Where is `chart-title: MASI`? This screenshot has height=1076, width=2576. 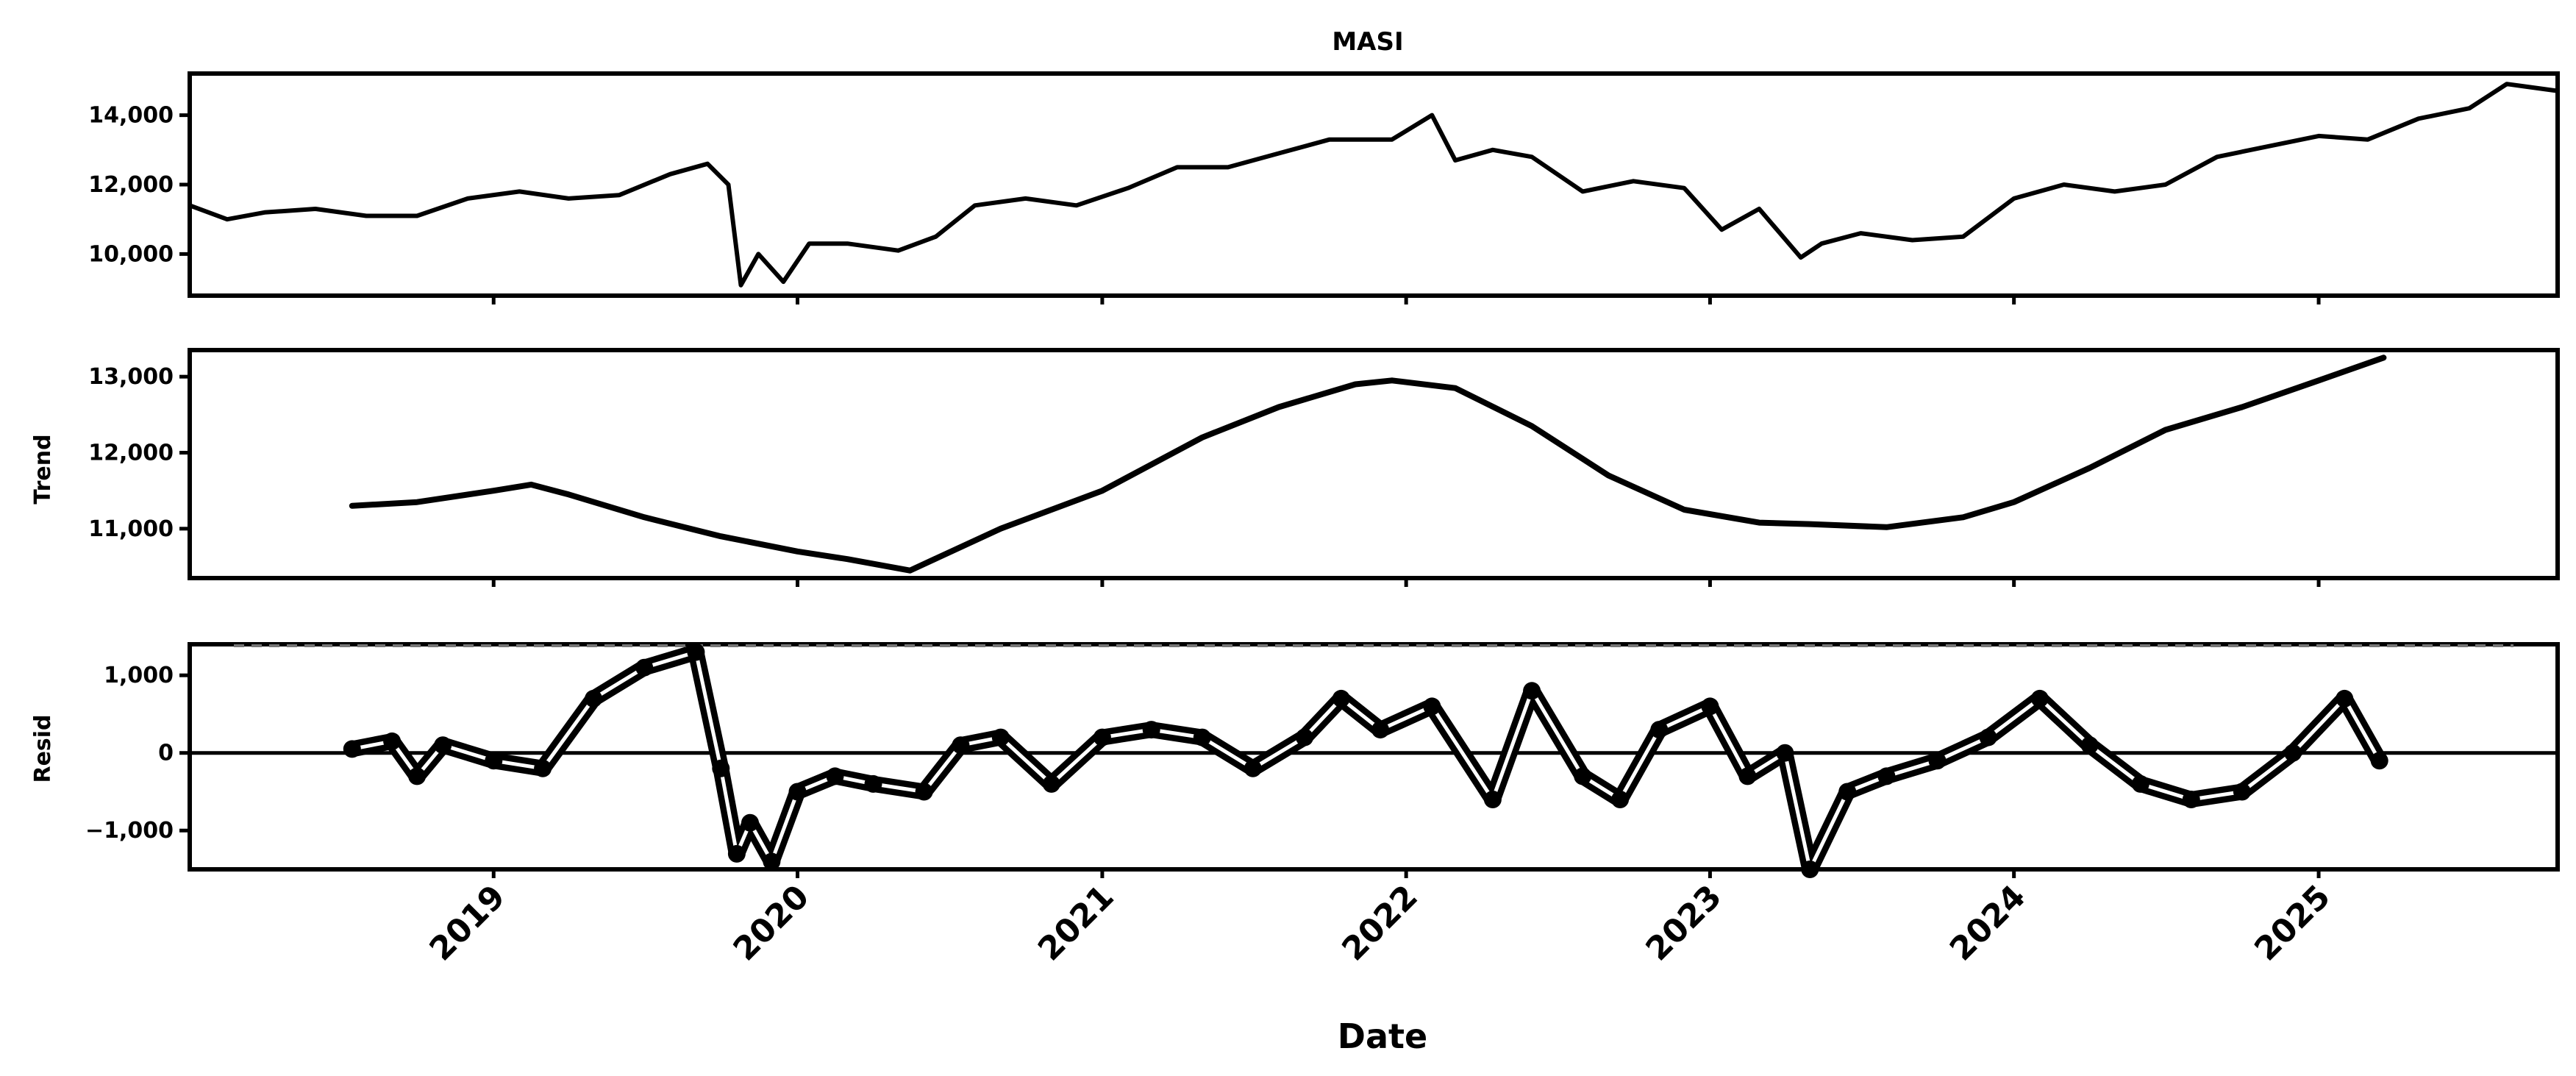
chart-title: MASI is located at coordinates (1367, 42).